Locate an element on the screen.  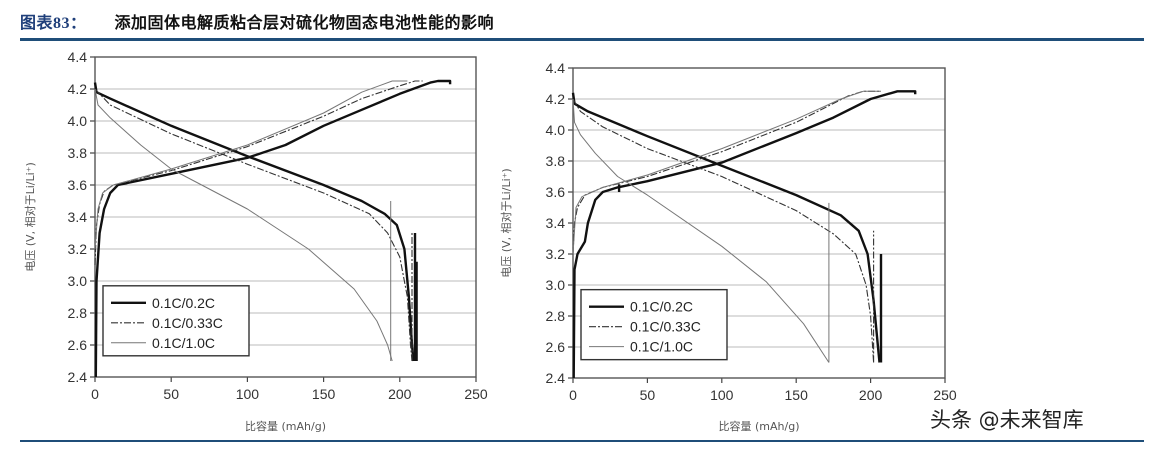
figure-title: 图表83： 添加固体电解质粘合层对硫化物固态电池性能的影响 is located at coordinates (257, 21).